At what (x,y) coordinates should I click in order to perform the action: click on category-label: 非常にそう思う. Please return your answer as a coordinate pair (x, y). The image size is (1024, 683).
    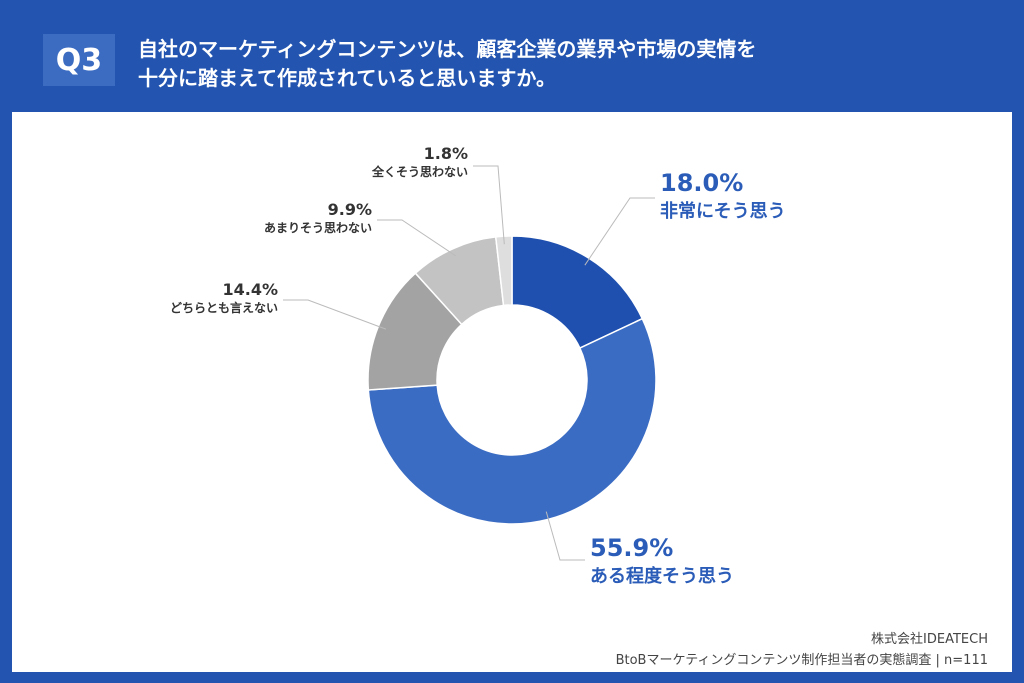
    Looking at the image, I should click on (723, 211).